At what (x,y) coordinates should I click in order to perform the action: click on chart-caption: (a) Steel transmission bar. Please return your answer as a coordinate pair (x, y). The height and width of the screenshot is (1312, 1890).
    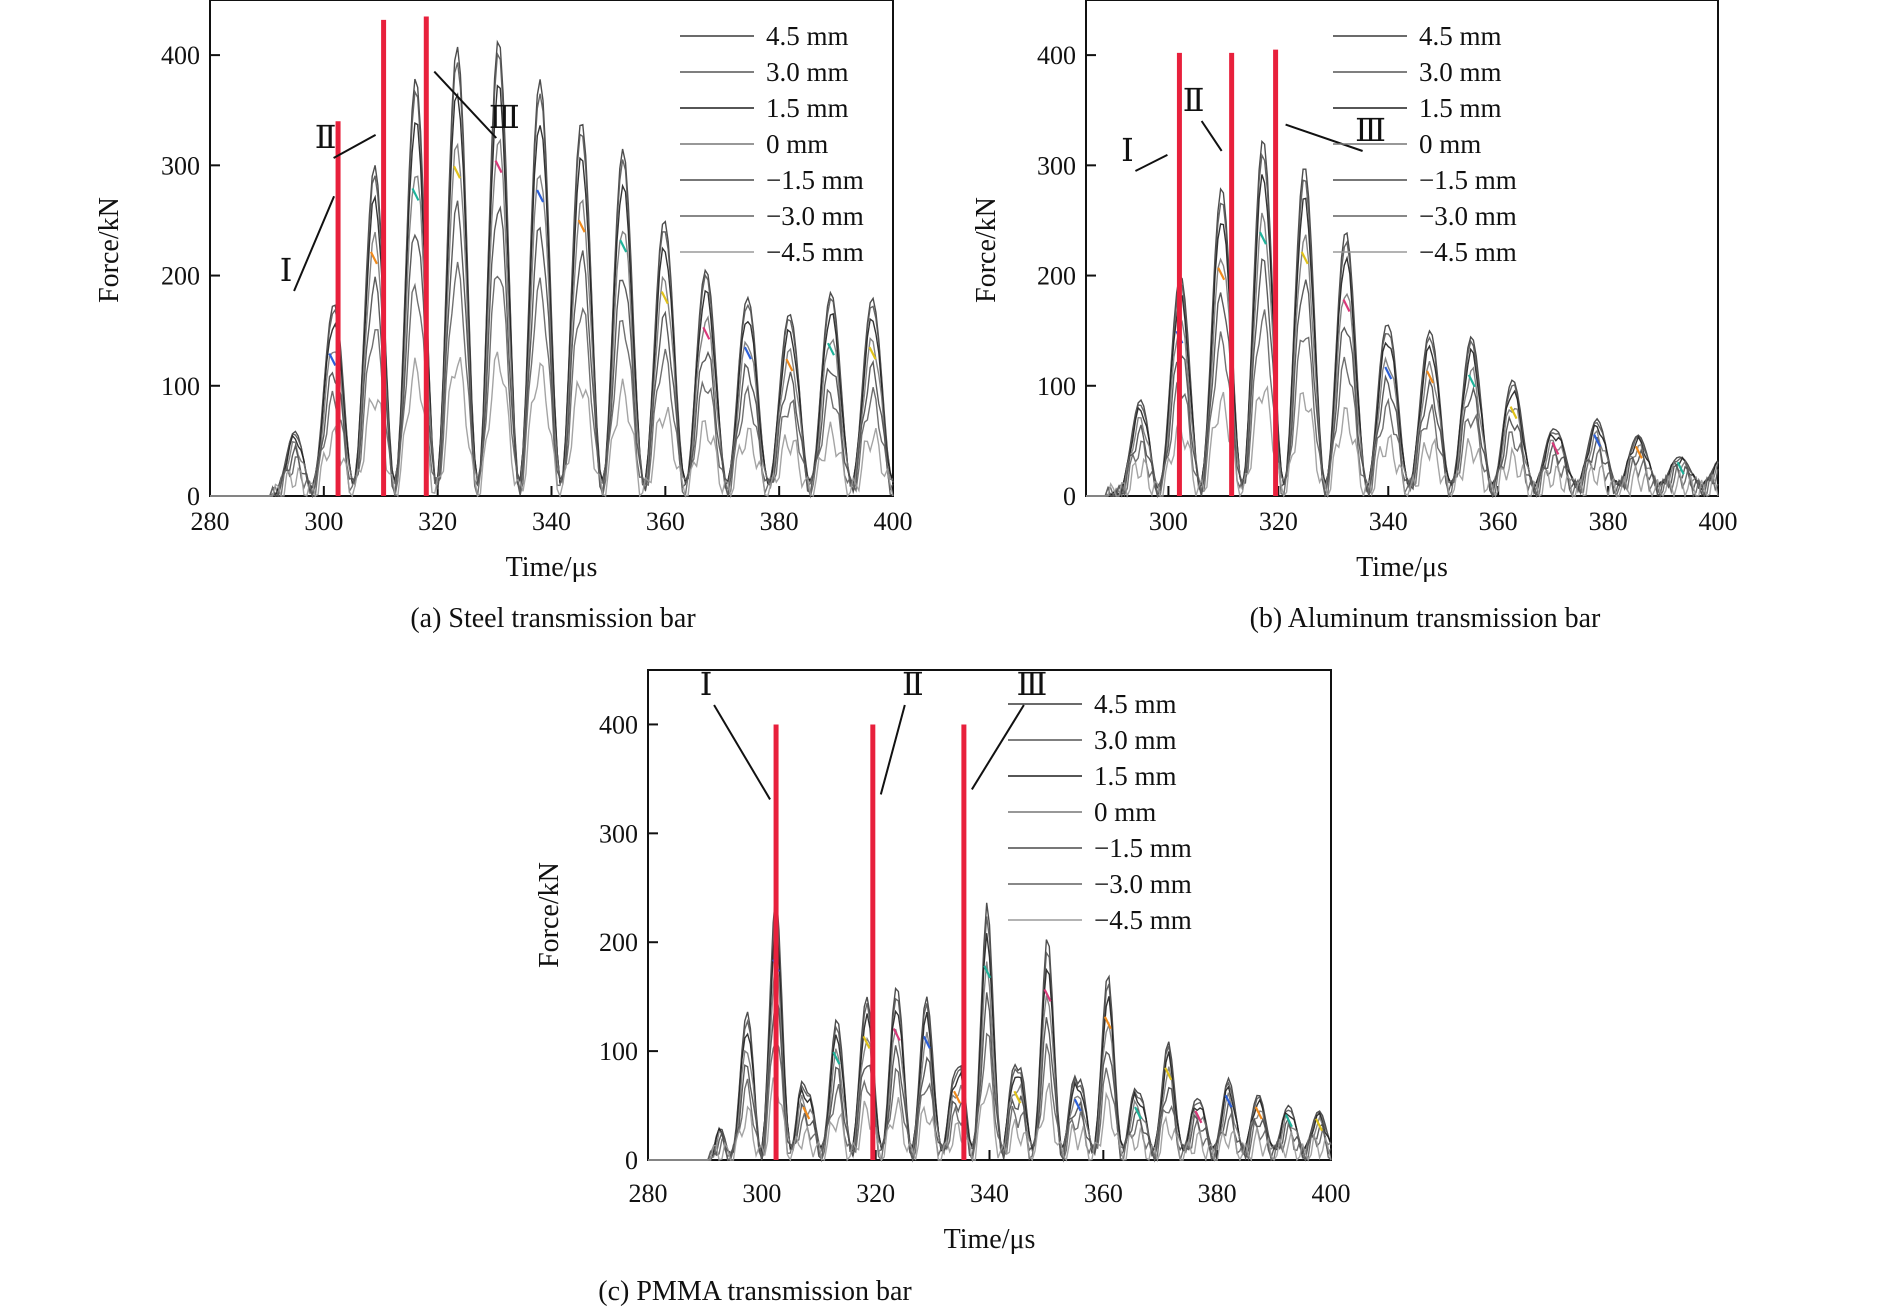
    Looking at the image, I should click on (553, 618).